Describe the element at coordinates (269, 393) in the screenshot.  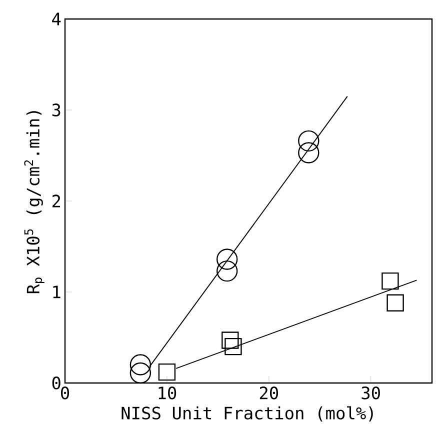
I see `x-tick-label: 20` at that location.